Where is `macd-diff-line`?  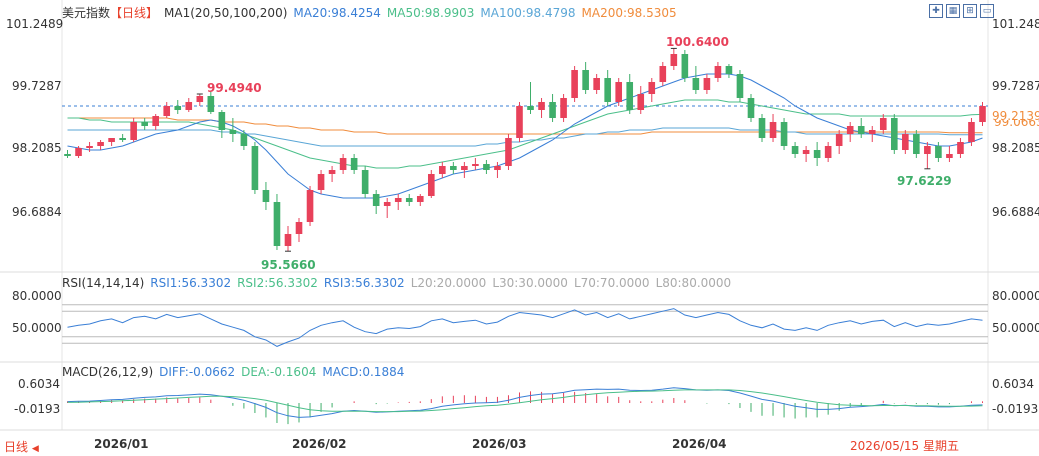
macd-diff-line is located at coordinates (525, 402).